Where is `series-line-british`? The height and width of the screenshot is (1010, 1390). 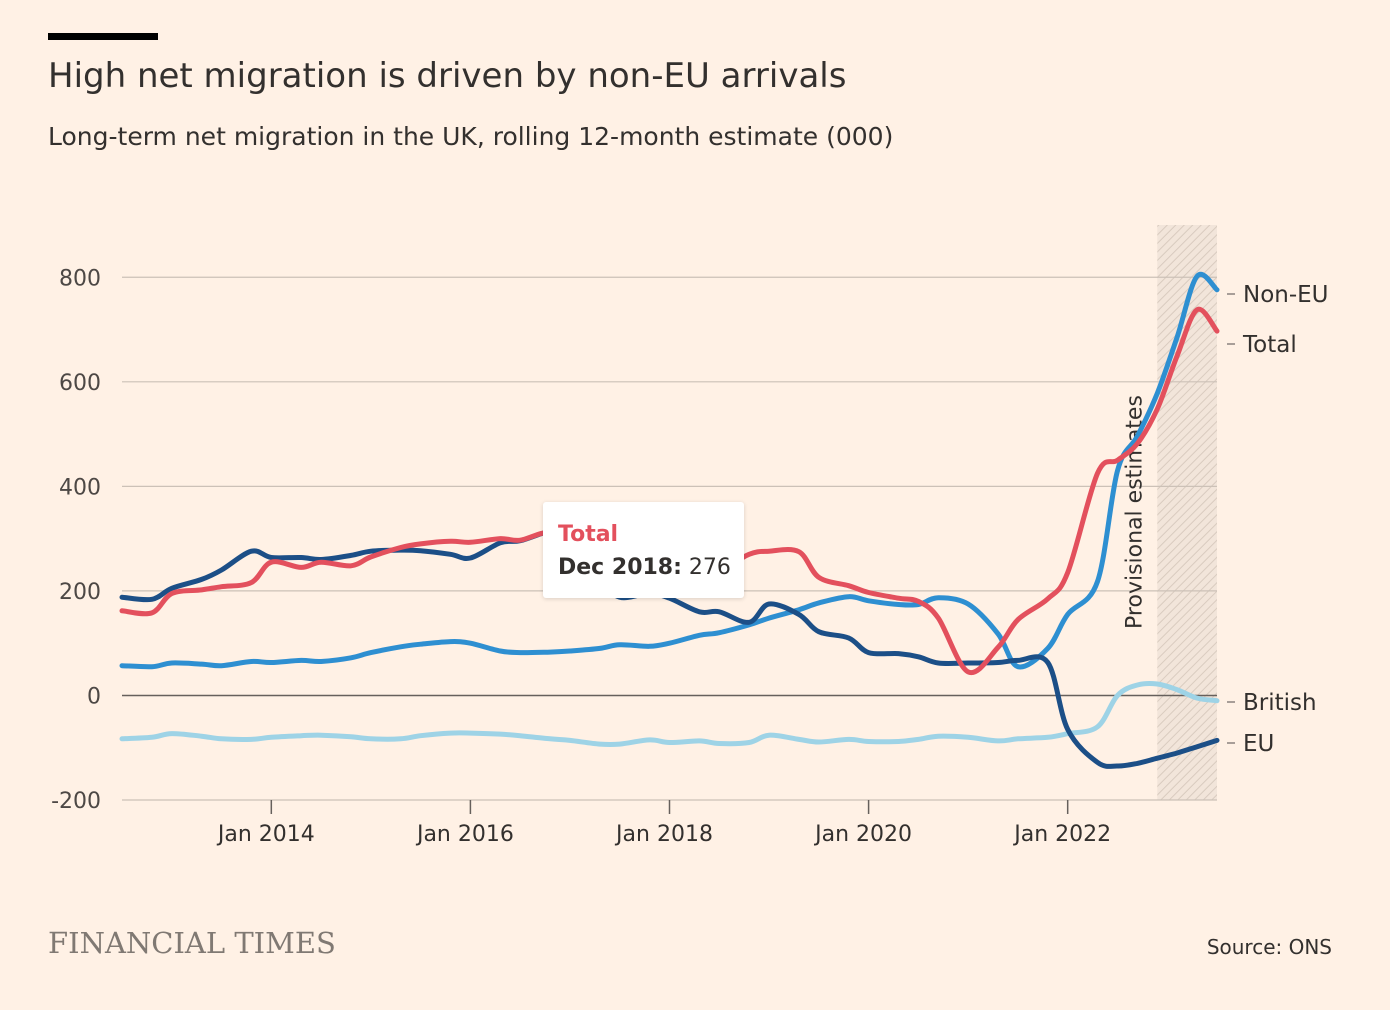 series-line-british is located at coordinates (669, 714).